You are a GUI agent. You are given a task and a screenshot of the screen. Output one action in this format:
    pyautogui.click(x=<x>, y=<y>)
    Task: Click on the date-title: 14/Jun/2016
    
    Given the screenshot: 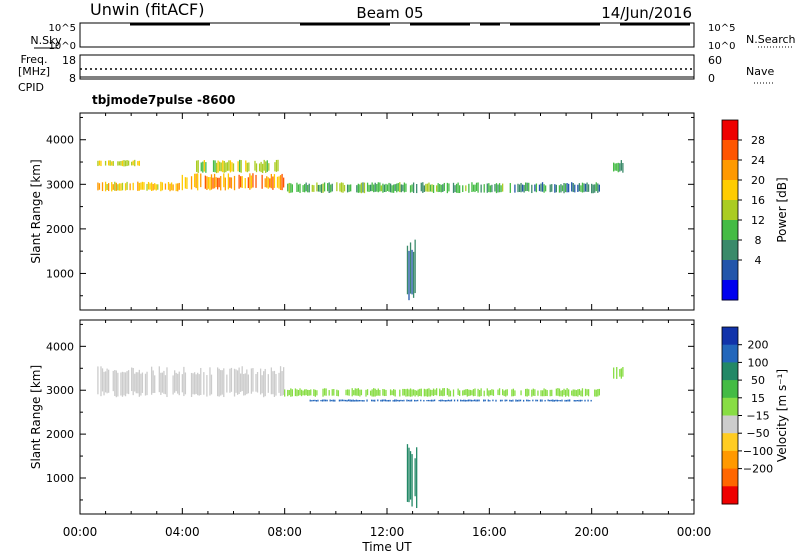 What is the action you would take?
    pyautogui.click(x=646, y=13)
    